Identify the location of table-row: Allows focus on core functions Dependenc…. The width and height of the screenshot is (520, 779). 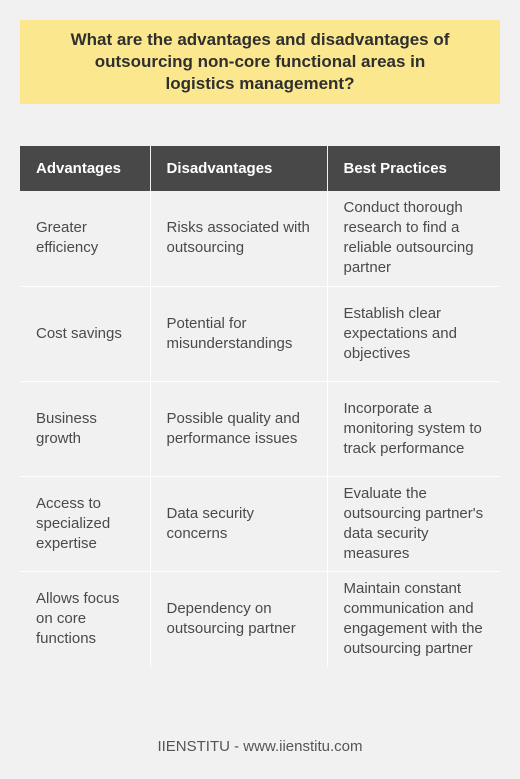
(260, 619).